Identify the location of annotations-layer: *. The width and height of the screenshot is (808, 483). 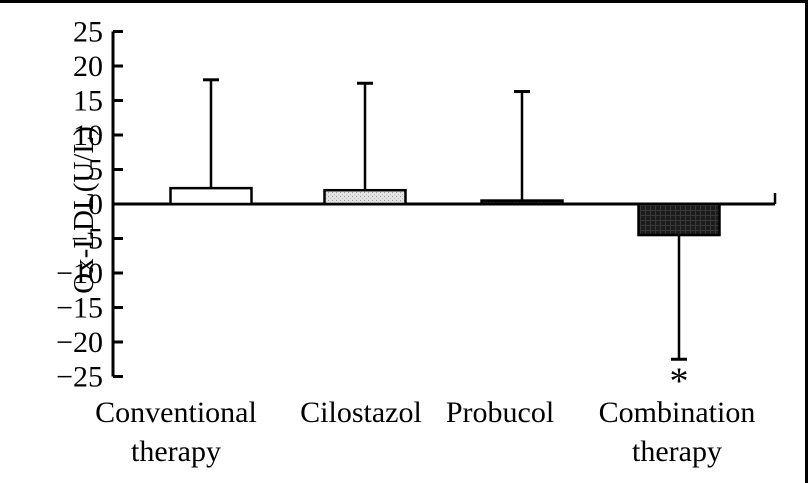
(679, 381).